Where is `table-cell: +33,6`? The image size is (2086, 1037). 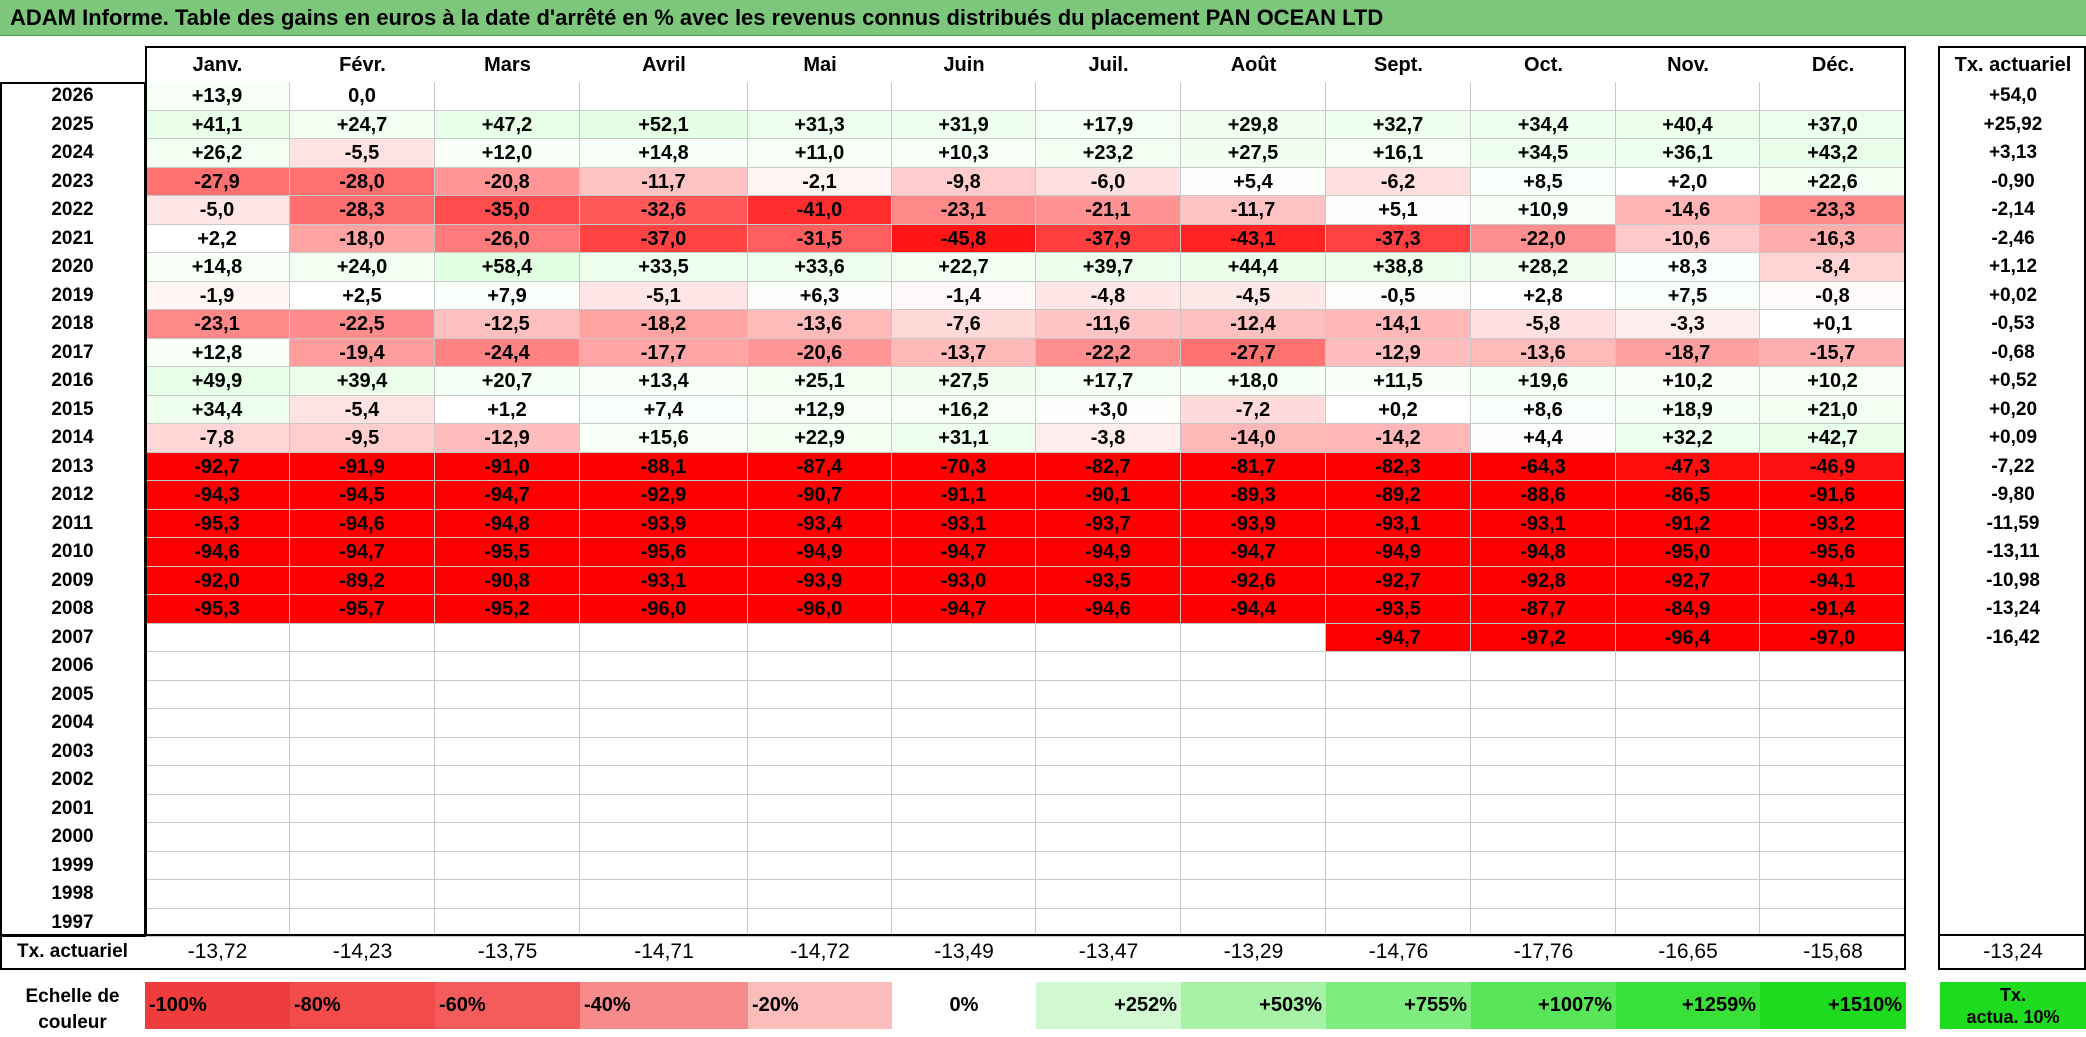
table-cell: +33,6 is located at coordinates (820, 267).